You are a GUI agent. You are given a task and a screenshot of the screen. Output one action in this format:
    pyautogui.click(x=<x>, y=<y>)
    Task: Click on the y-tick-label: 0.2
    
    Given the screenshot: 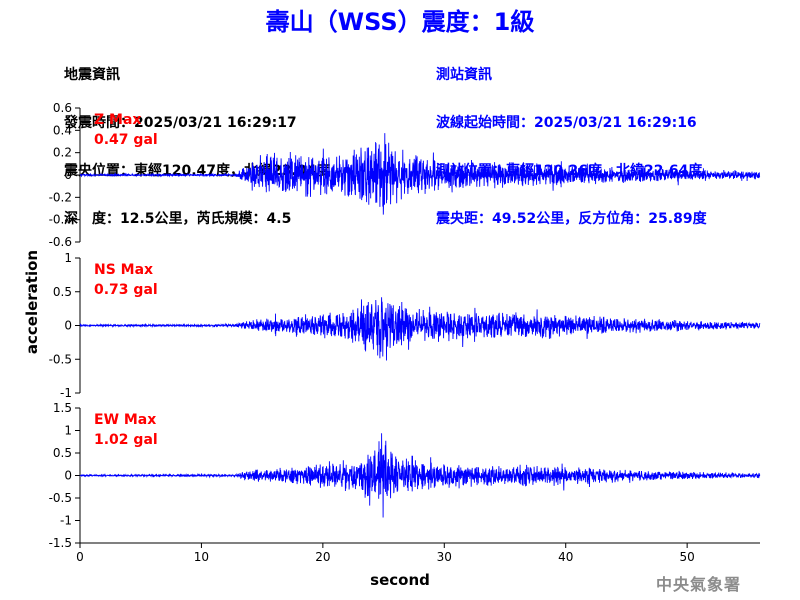 What is the action you would take?
    pyautogui.click(x=62, y=153)
    